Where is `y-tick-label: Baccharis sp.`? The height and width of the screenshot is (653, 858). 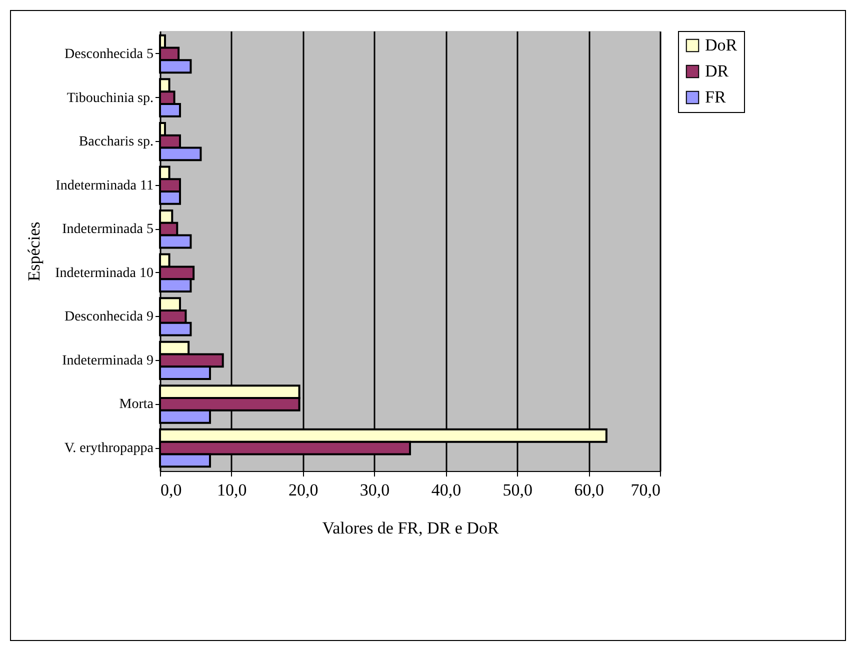
y-tick-label: Baccharis sp. is located at coordinates (116, 142).